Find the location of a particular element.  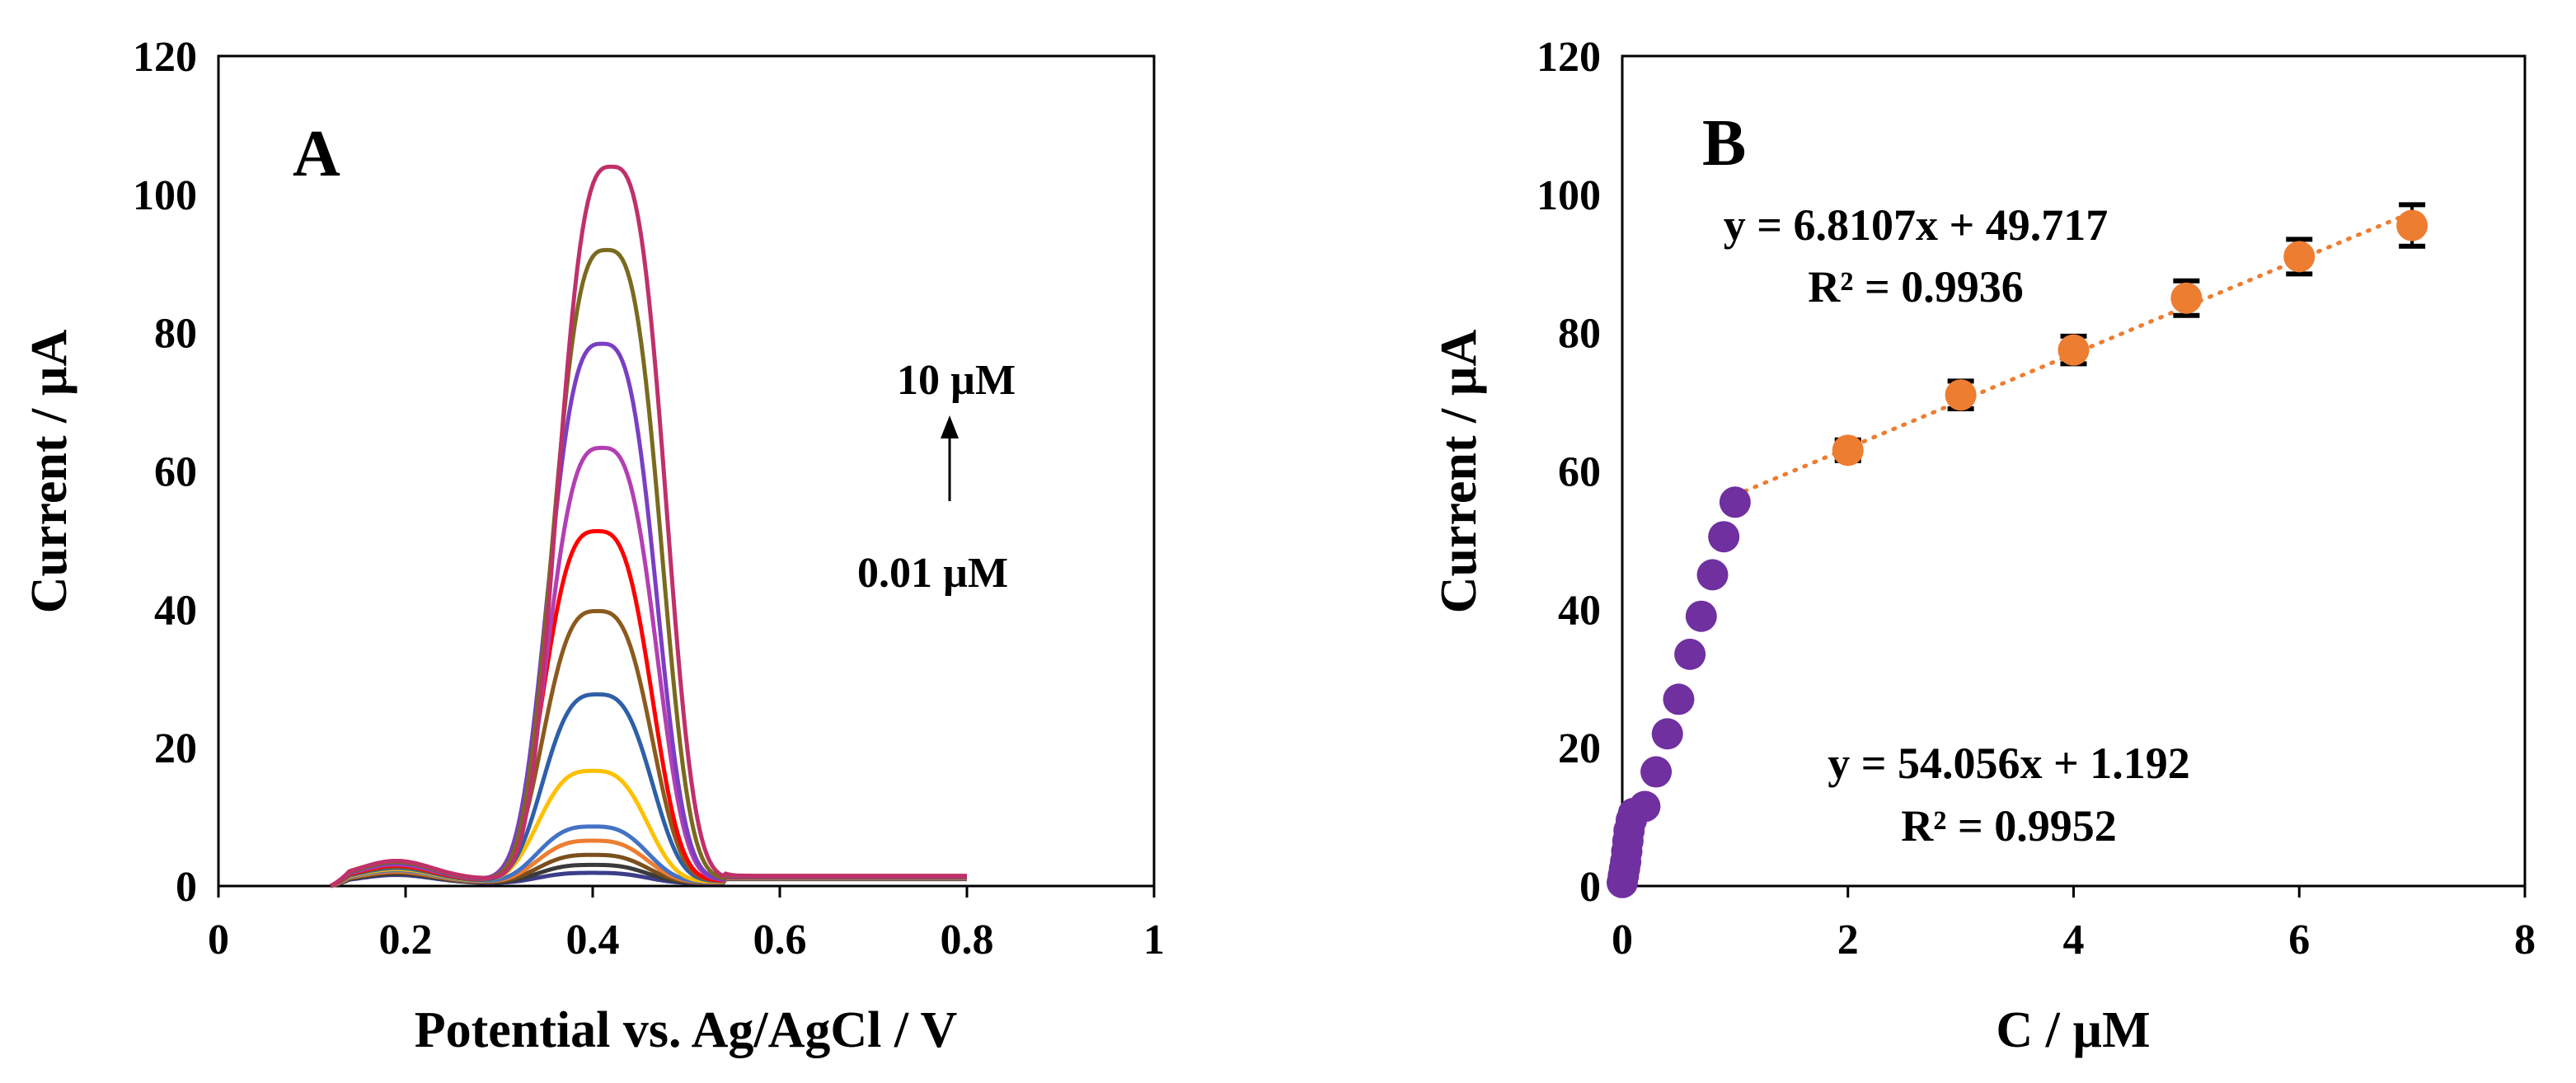

panel-a-y-tick-label: 60 is located at coordinates (176, 472).